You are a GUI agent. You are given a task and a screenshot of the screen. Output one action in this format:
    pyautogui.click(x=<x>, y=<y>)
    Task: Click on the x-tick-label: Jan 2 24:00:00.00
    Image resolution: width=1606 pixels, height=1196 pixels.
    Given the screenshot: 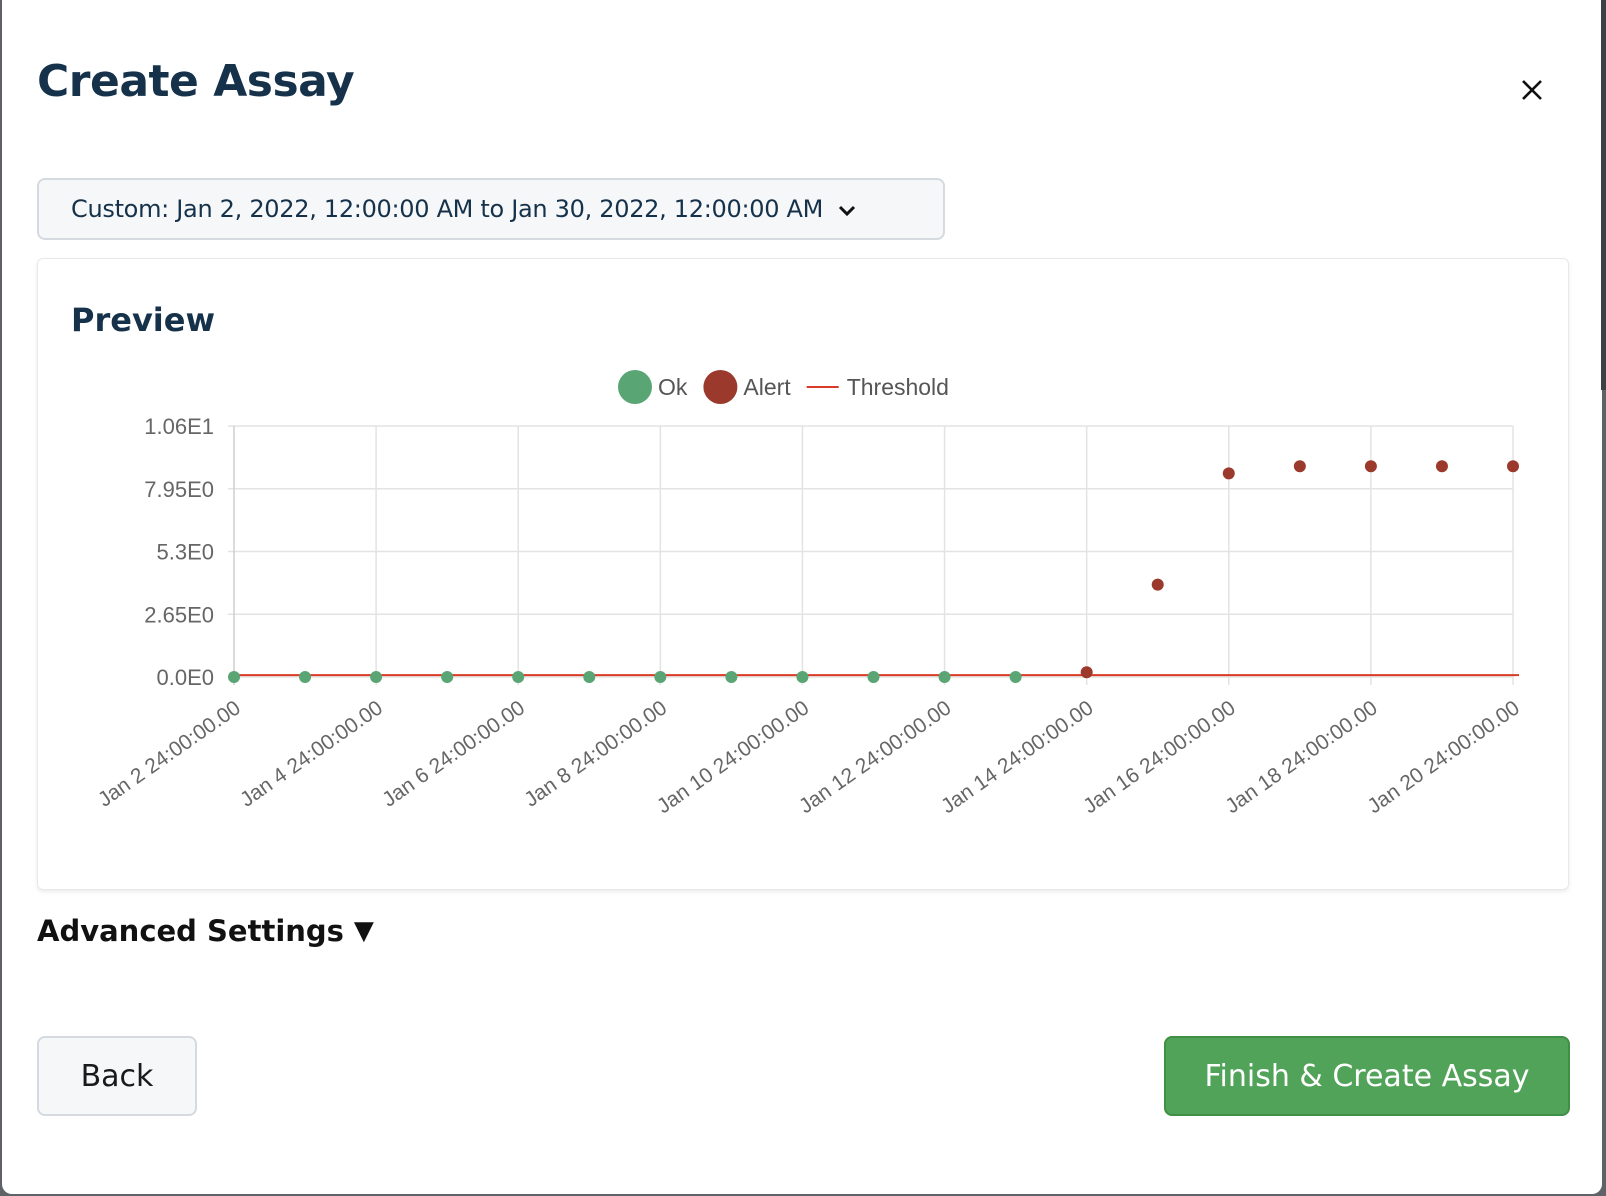 What is the action you would take?
    pyautogui.click(x=169, y=753)
    